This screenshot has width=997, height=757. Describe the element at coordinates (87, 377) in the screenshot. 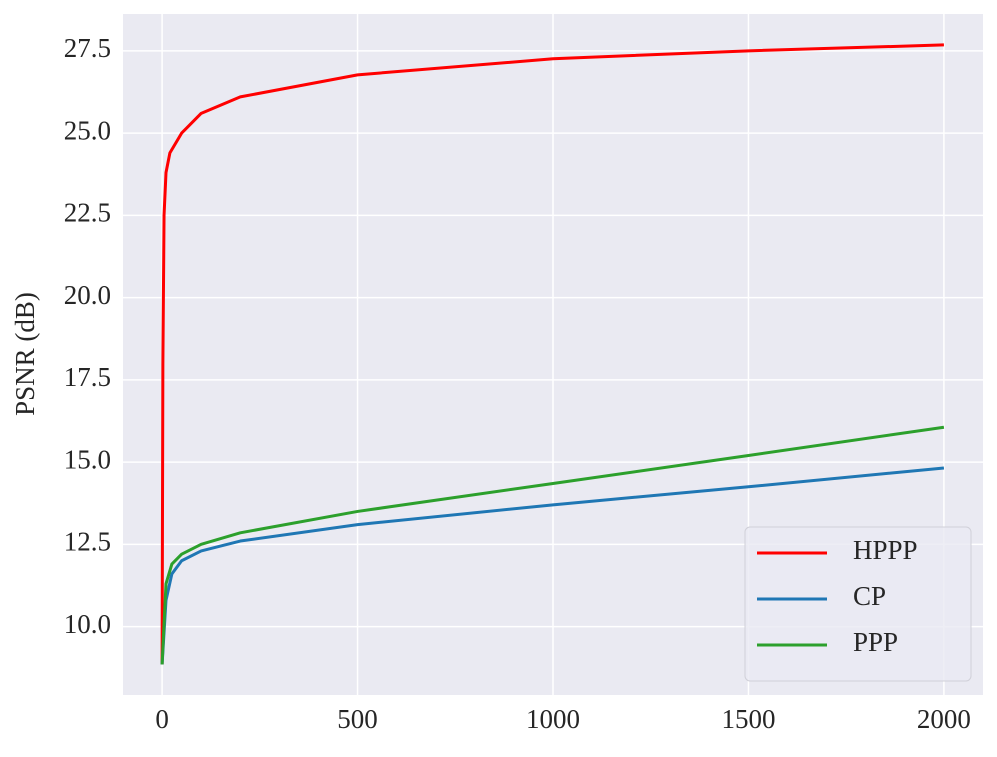

I see `y-tick-label: 17.5` at that location.